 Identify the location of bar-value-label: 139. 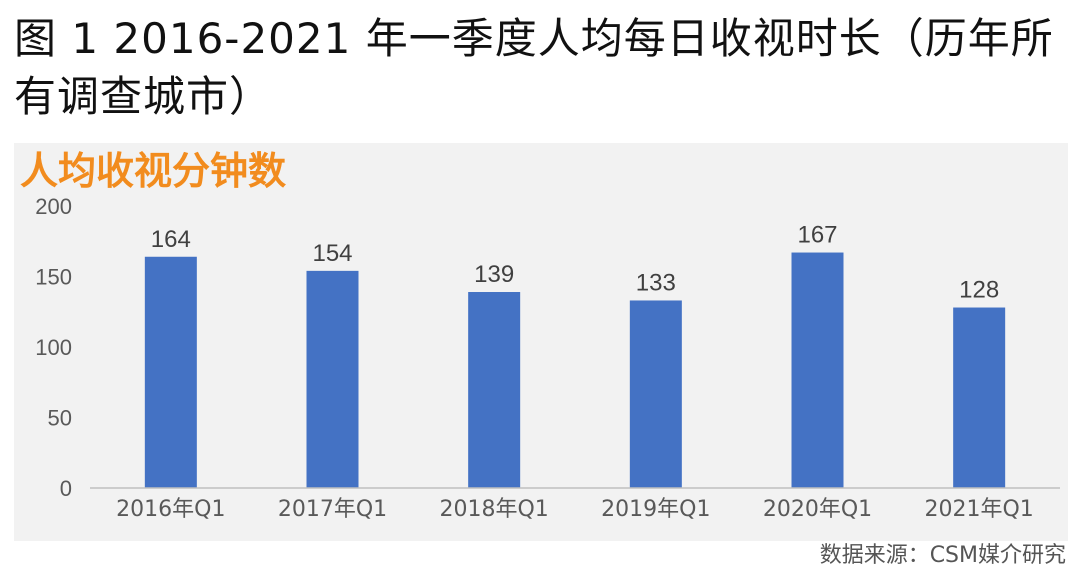
(494, 274).